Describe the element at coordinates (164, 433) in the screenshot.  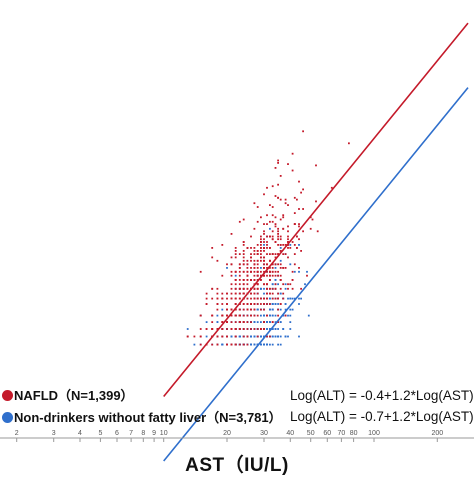
I see `x-tick-label: 10` at that location.